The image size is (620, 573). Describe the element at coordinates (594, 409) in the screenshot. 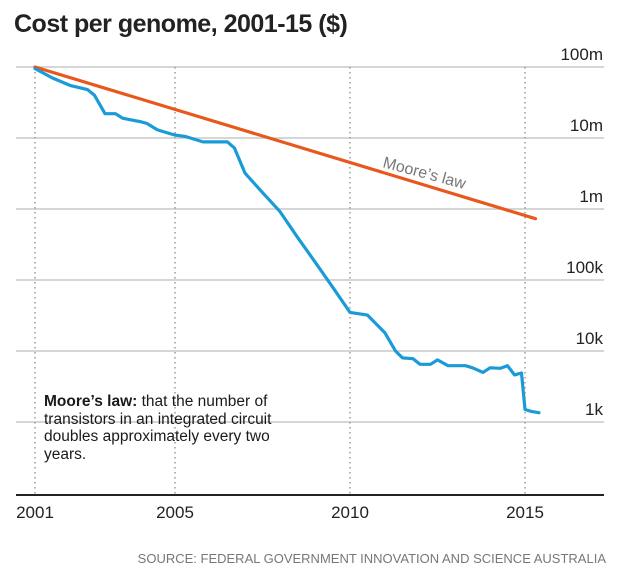

I see `y-tick-label: 1k` at that location.